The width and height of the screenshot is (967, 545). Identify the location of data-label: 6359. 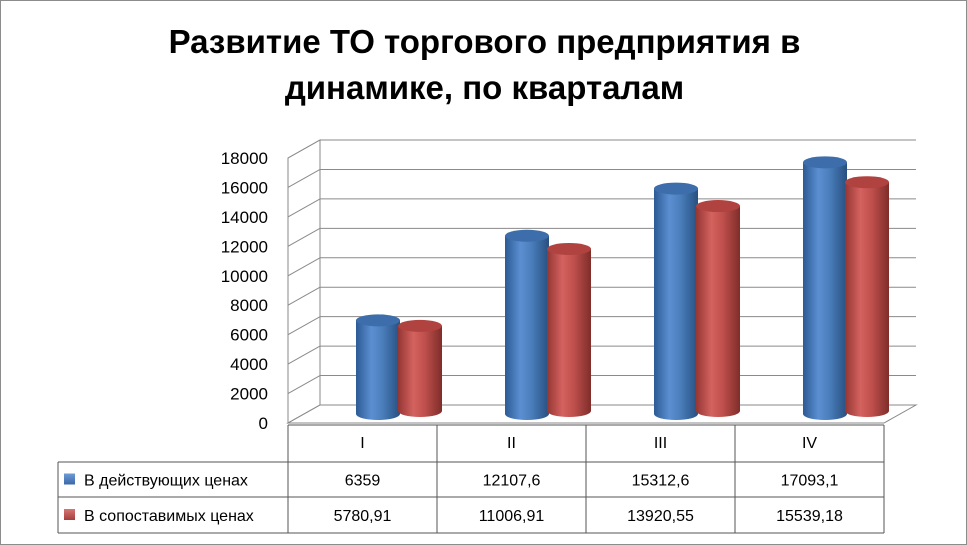
(363, 481).